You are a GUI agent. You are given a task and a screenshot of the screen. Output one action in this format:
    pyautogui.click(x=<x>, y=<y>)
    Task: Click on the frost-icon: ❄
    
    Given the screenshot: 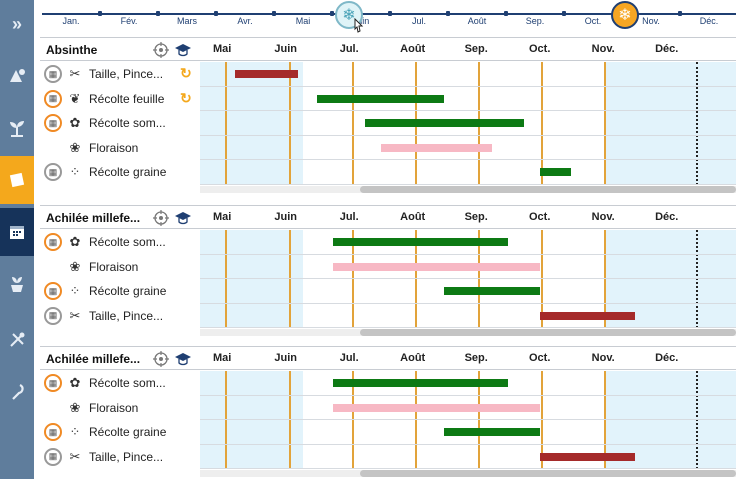 What is the action you would take?
    pyautogui.click(x=625, y=15)
    